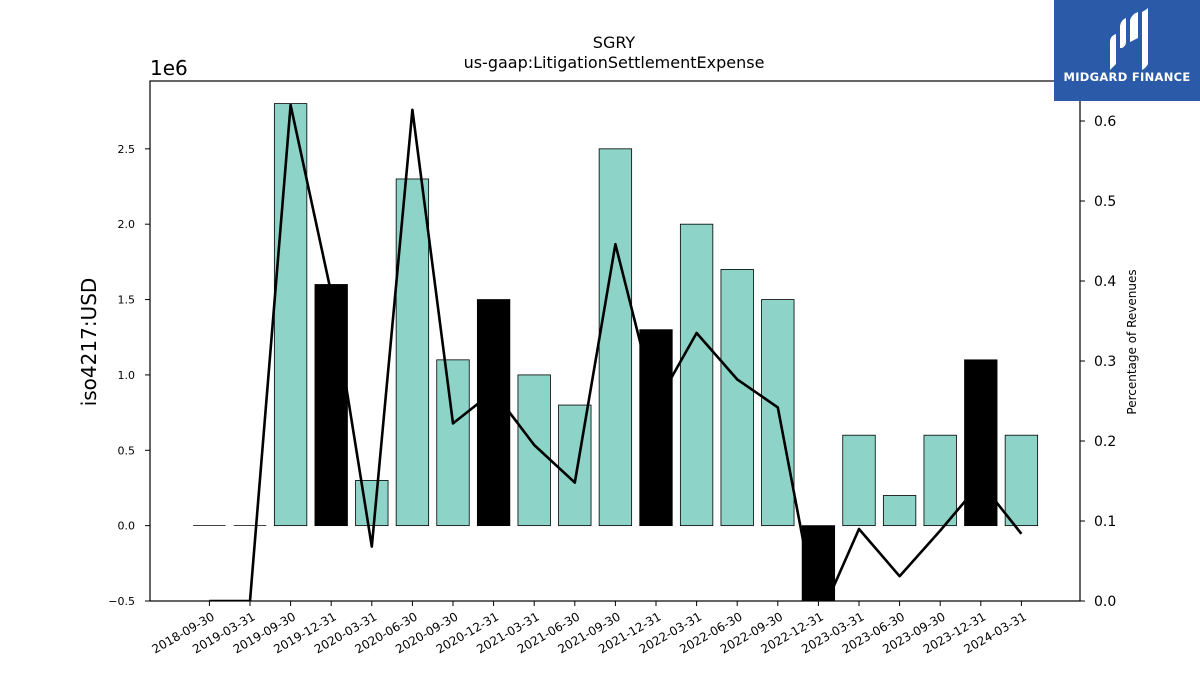 This screenshot has width=1200, height=675. Describe the element at coordinates (89, 342) in the screenshot. I see `y-axis-label: iso4217:USD` at that location.